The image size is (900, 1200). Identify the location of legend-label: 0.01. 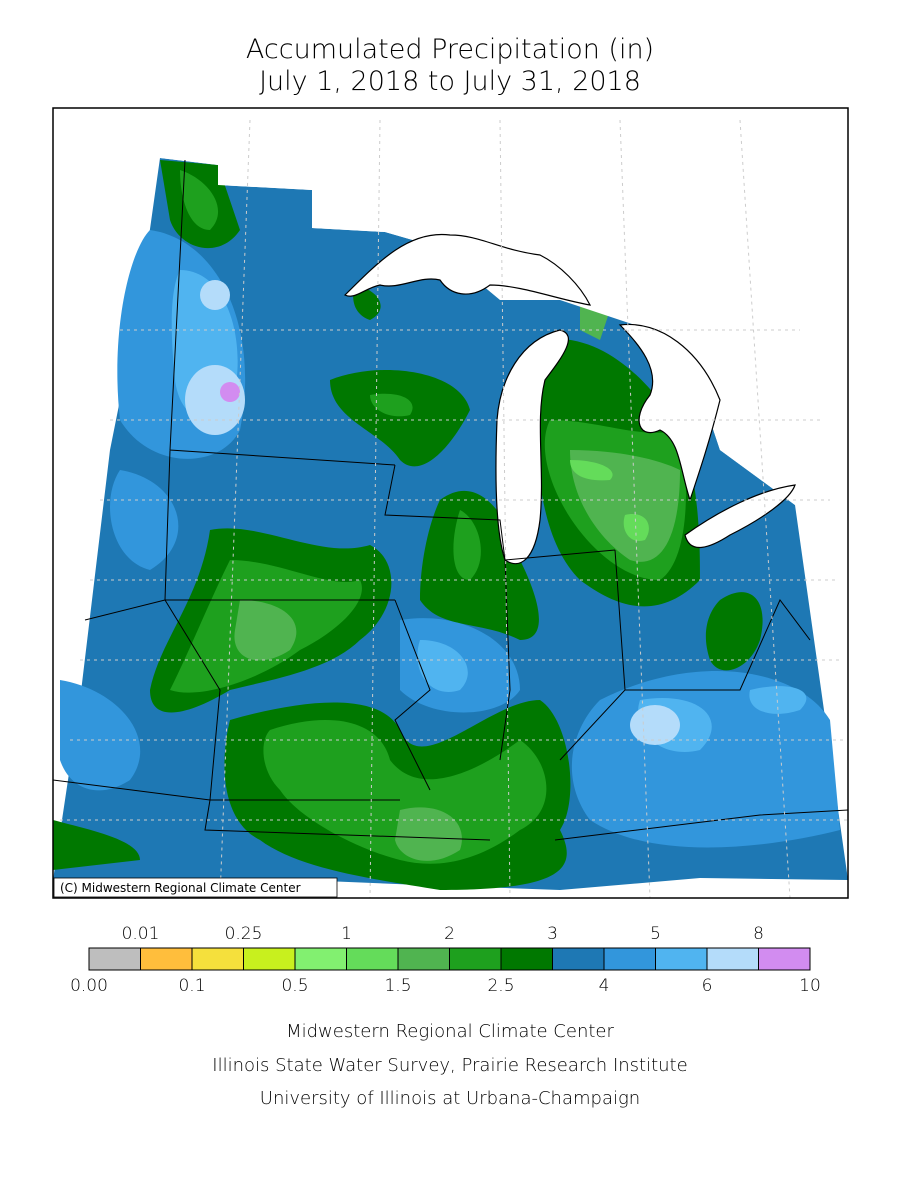
(141, 934).